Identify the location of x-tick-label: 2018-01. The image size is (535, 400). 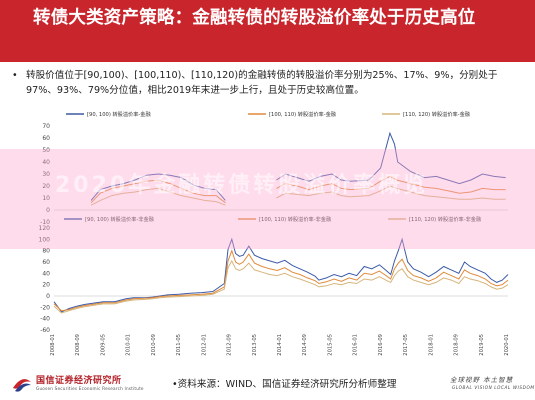
(431, 345).